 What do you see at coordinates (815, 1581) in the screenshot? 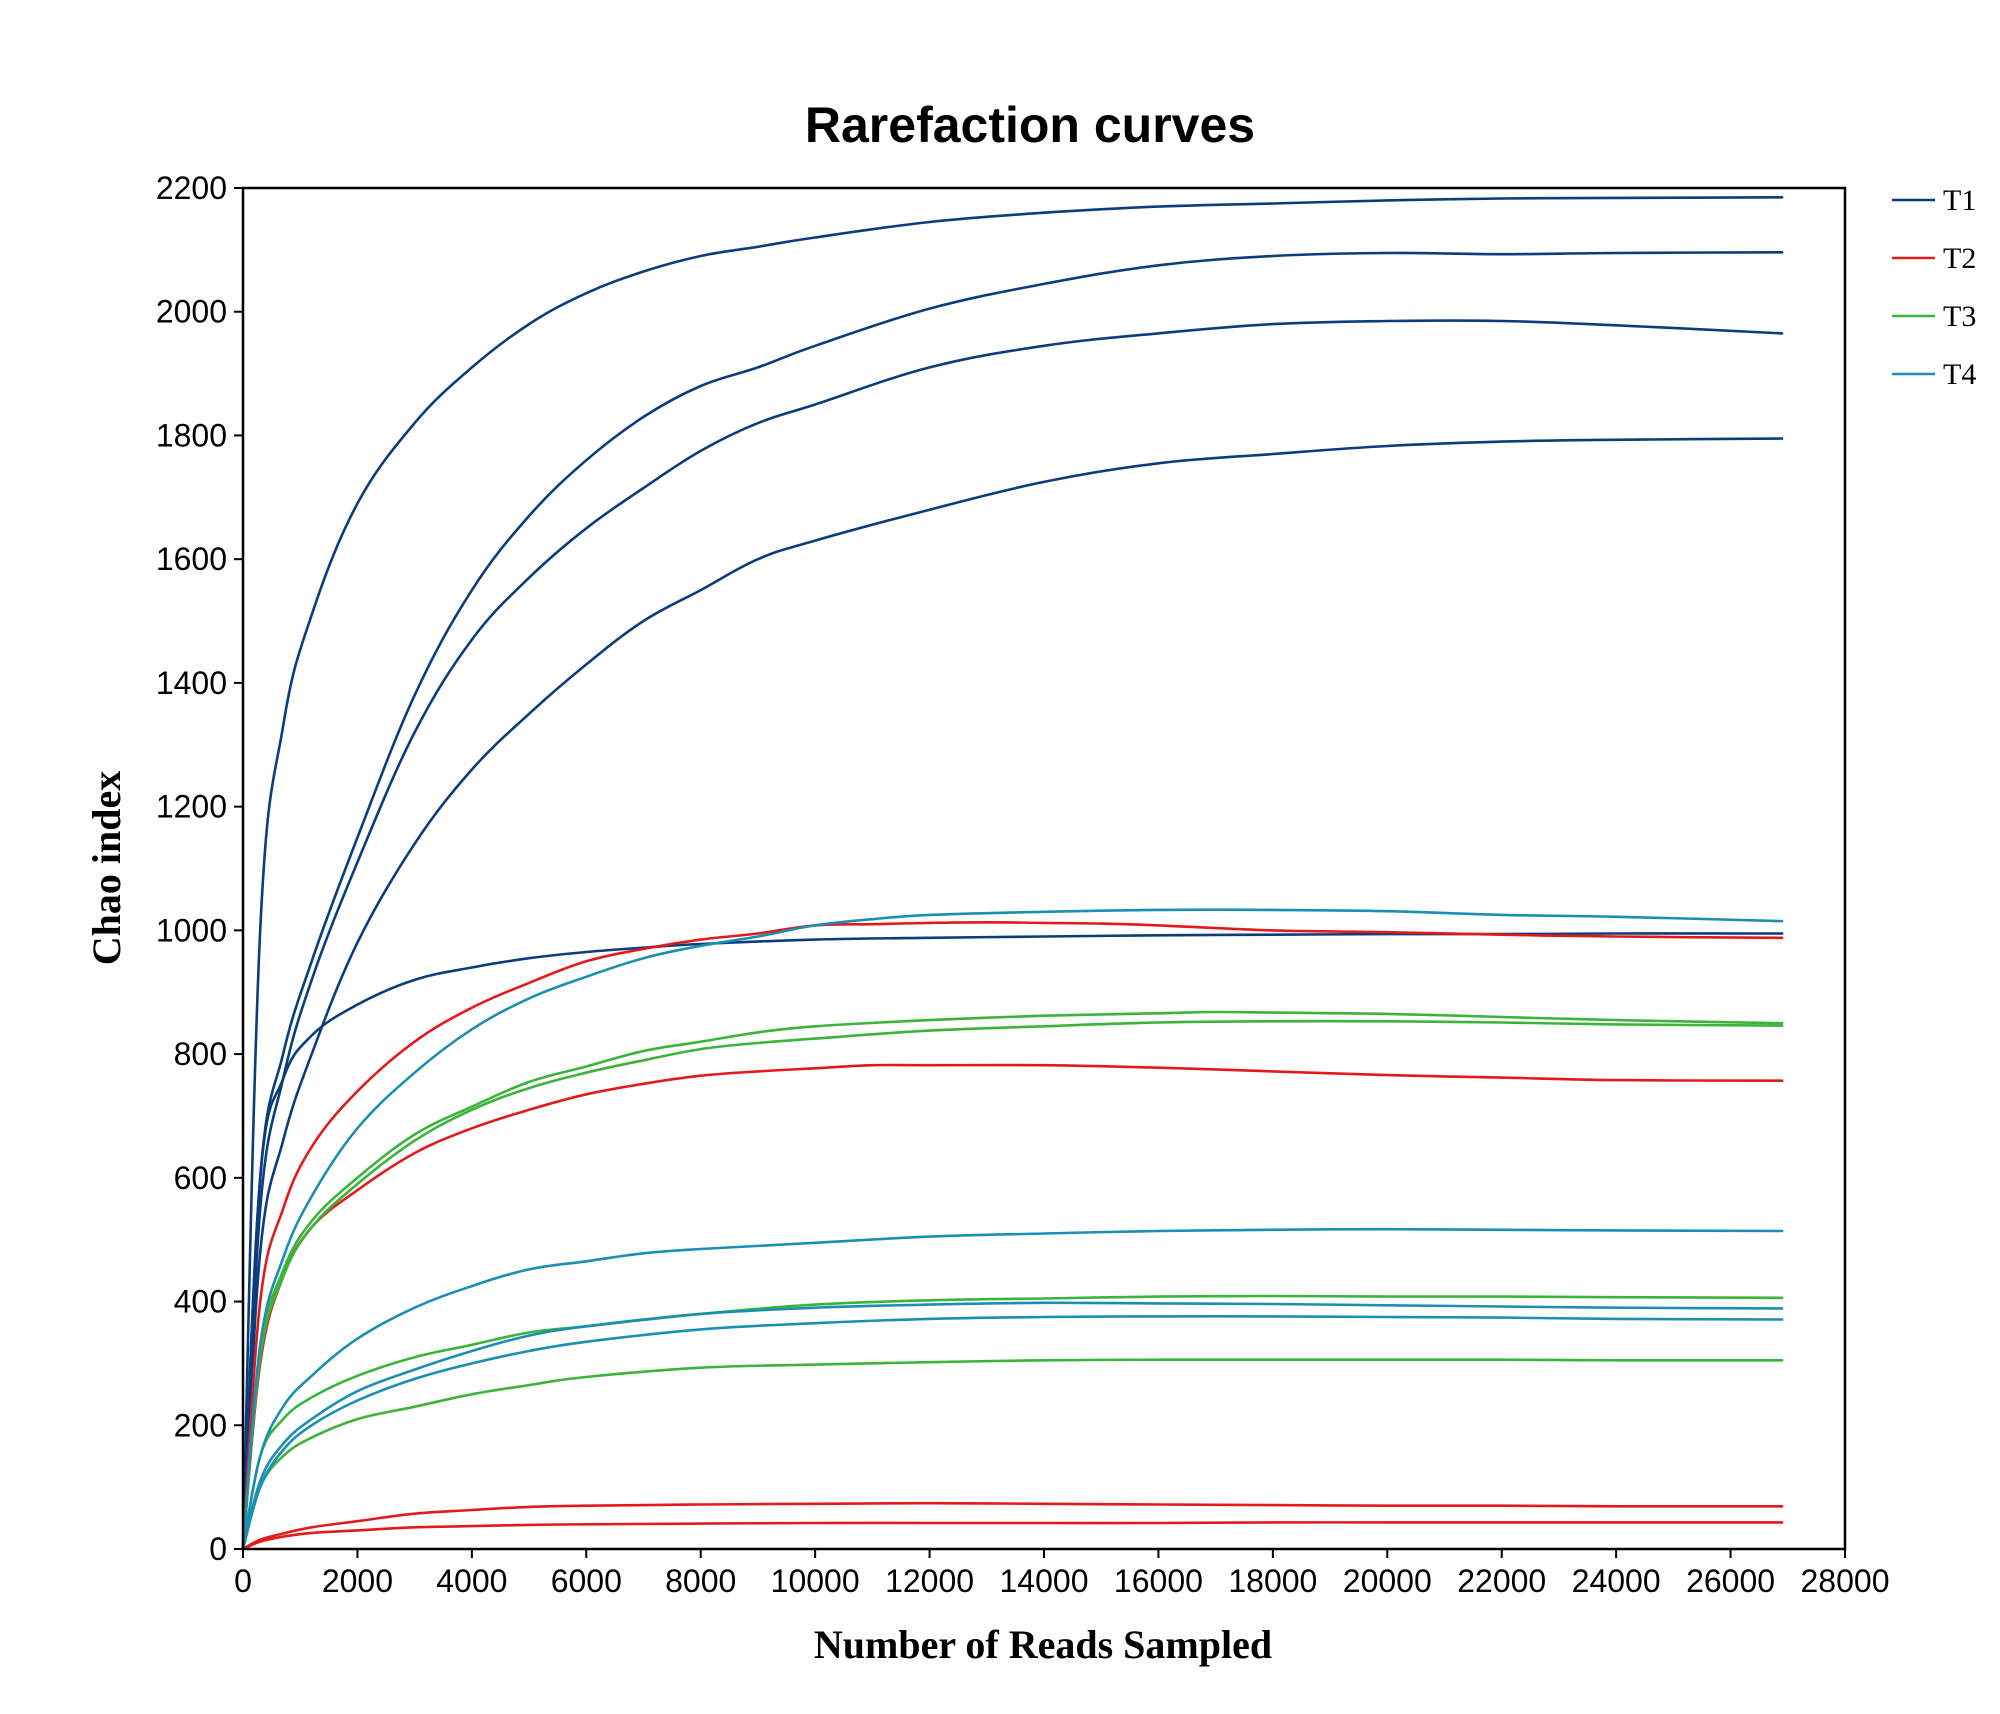
I see `x-tick-label: 10000` at bounding box center [815, 1581].